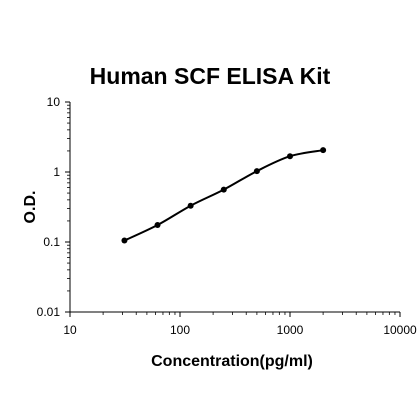 The height and width of the screenshot is (420, 420). Describe the element at coordinates (54, 102) in the screenshot. I see `y-tick-label: 10` at that location.